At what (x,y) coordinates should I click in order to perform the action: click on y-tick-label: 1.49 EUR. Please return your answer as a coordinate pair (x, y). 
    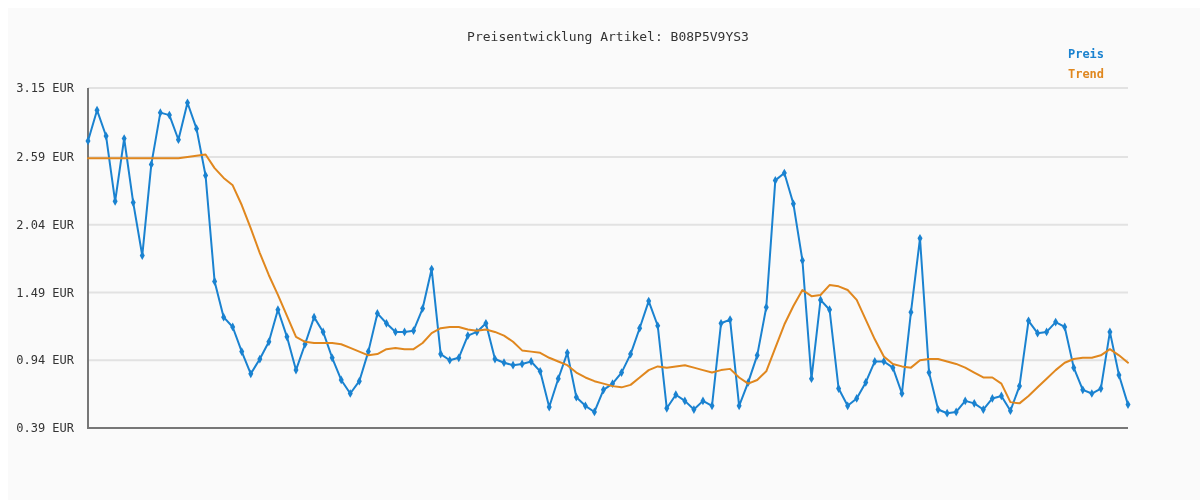
    Looking at the image, I should click on (45, 292).